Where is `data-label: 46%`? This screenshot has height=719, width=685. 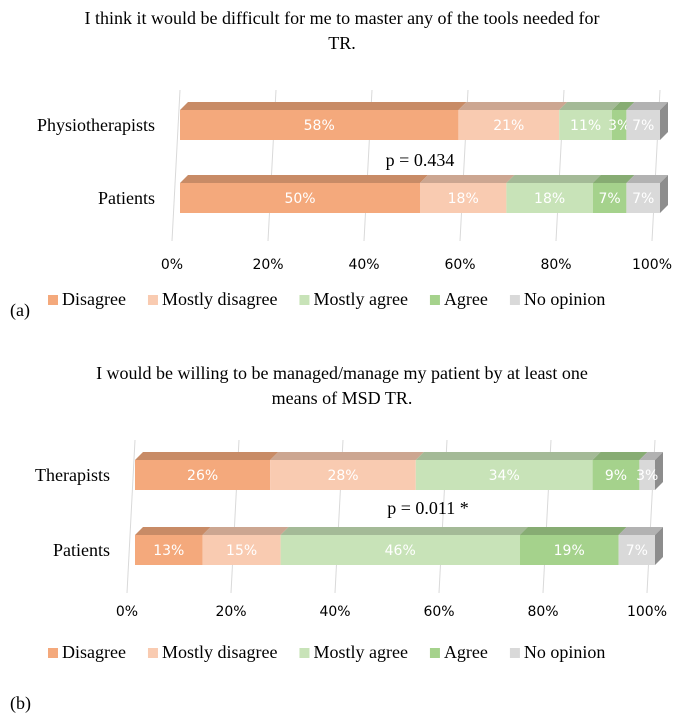
data-label: 46% is located at coordinates (400, 551).